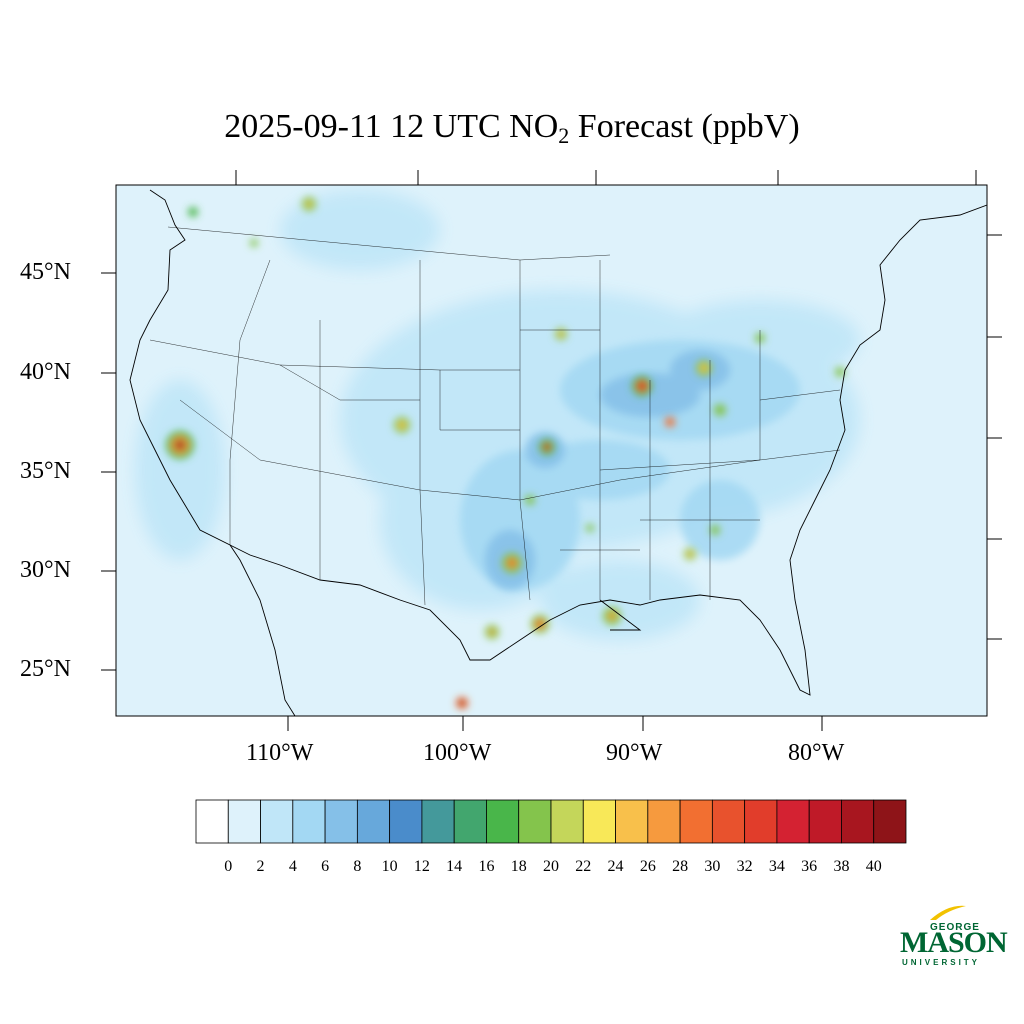 The image size is (1024, 1024). Describe the element at coordinates (45, 669) in the screenshot. I see `lat-label-25: 25°N` at that location.